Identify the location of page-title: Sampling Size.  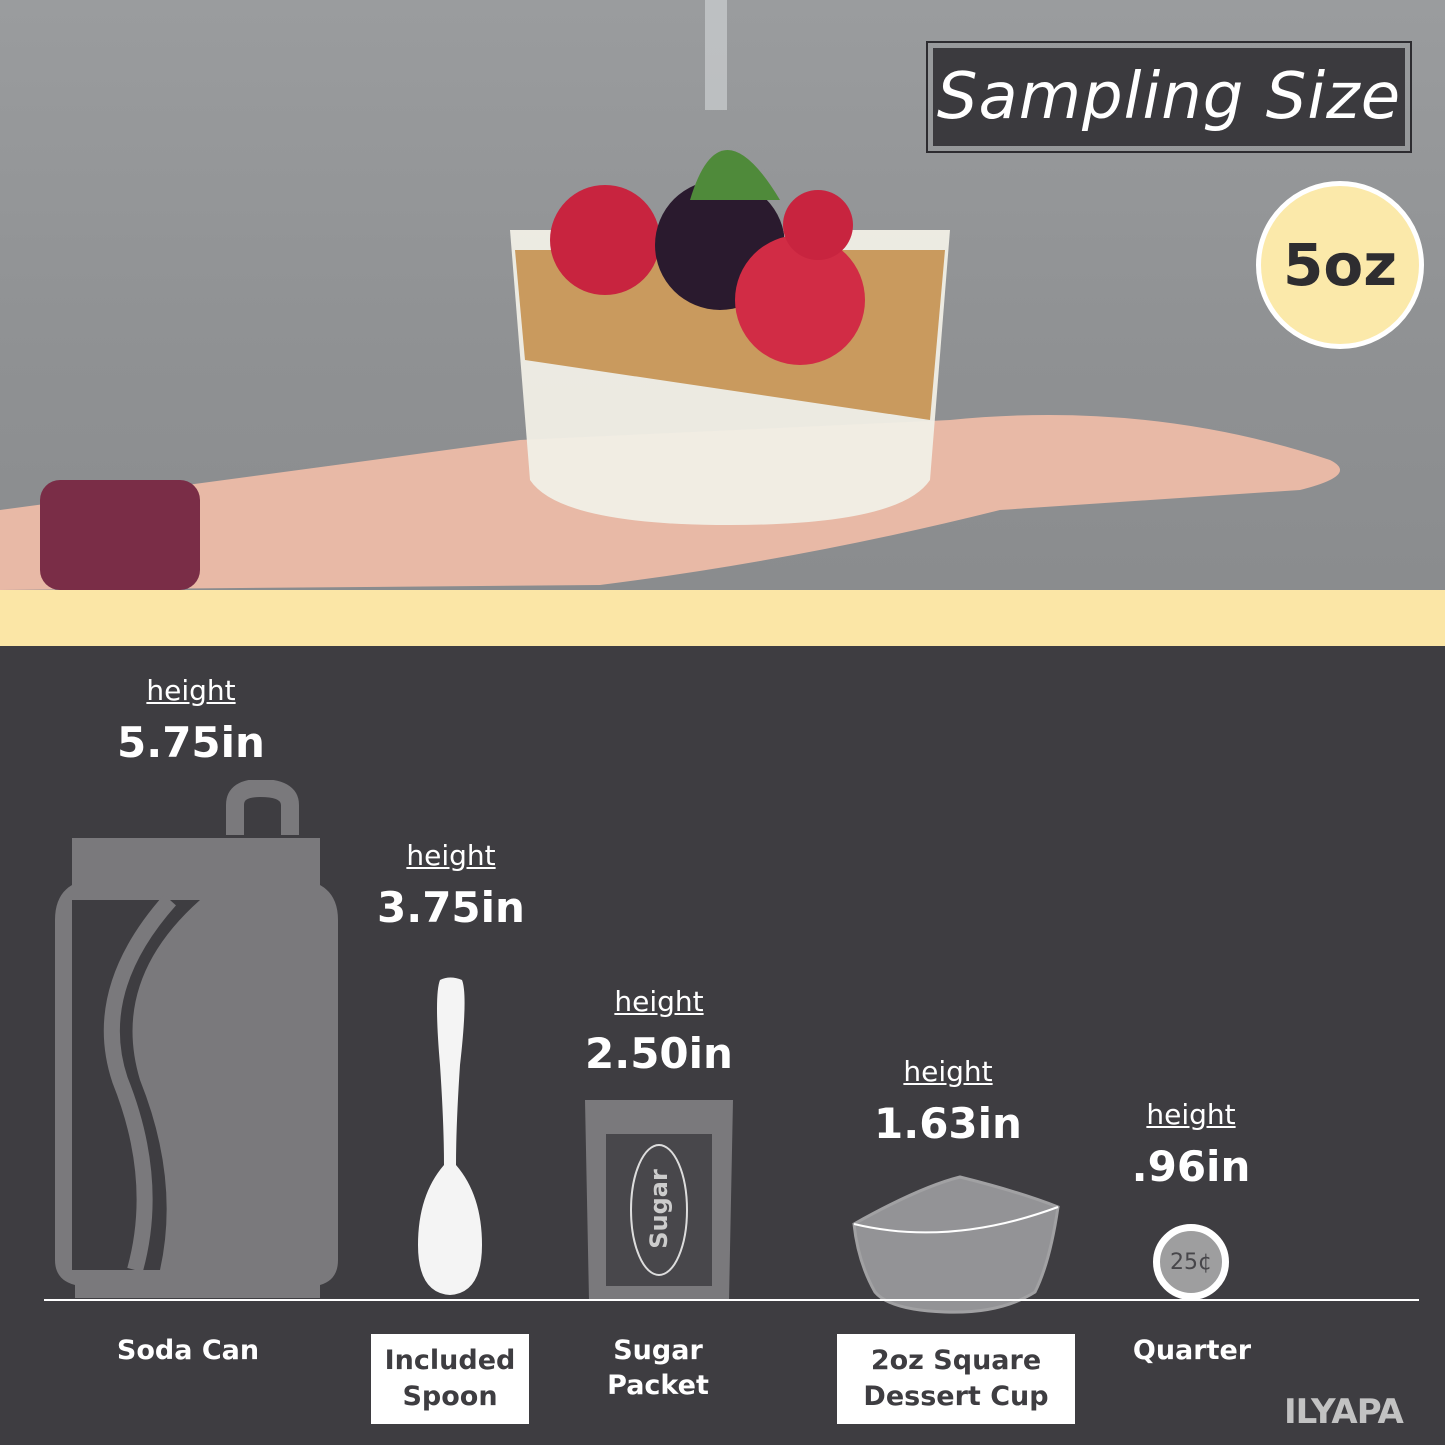
(1169, 97).